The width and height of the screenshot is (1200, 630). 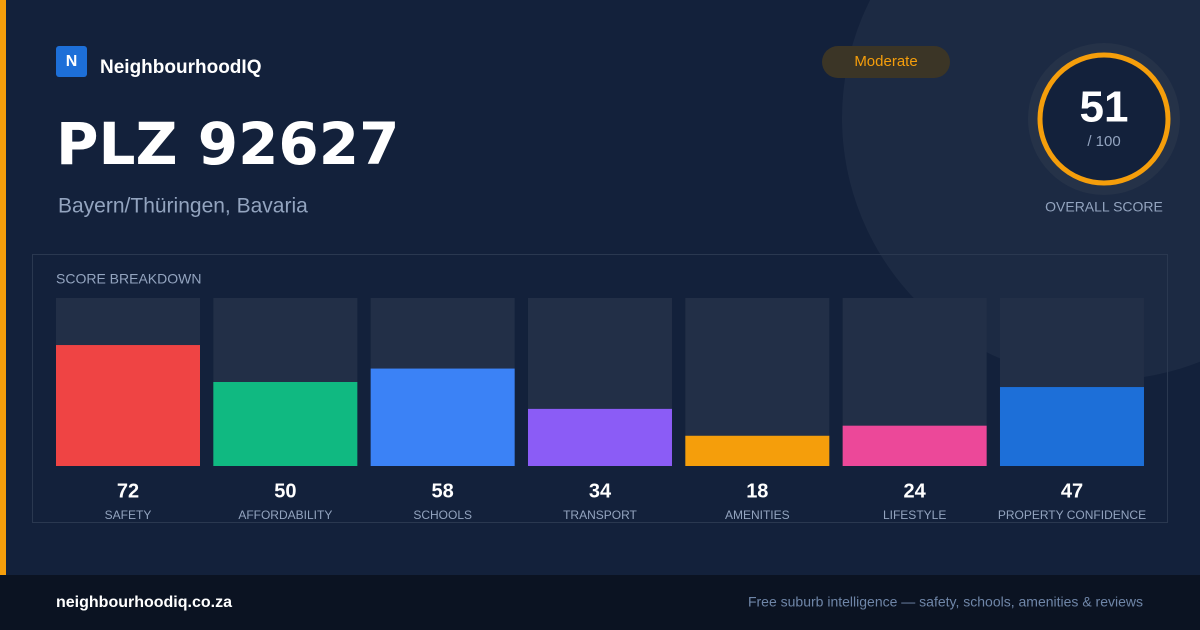 What do you see at coordinates (128, 279) in the screenshot?
I see `chart-title: SCORE BREAKDOWN` at bounding box center [128, 279].